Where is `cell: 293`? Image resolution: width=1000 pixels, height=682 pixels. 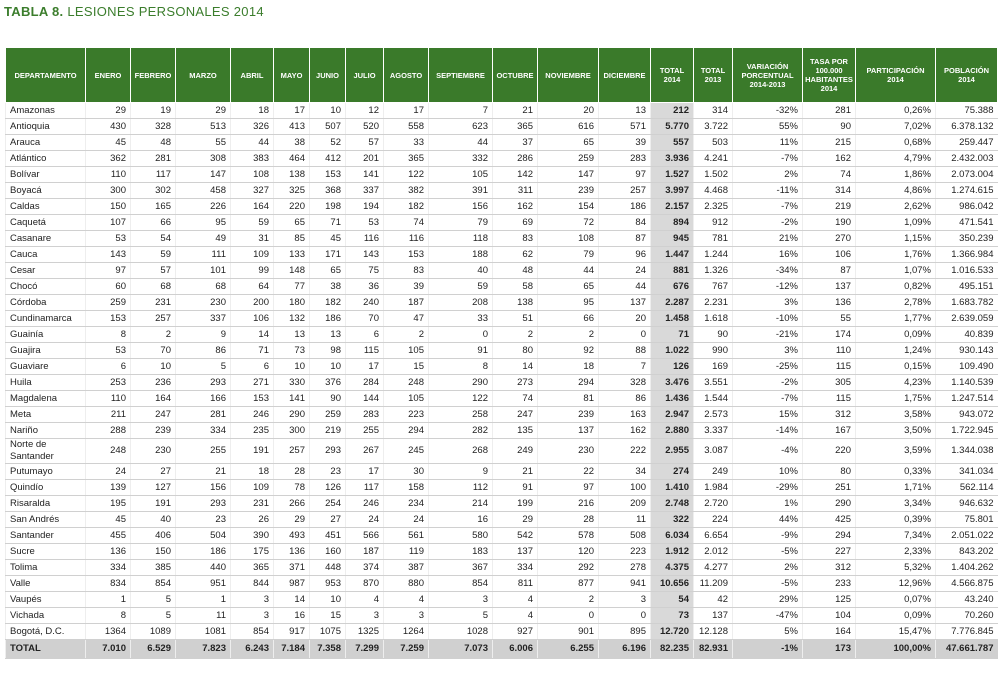 cell: 293 is located at coordinates (327, 451).